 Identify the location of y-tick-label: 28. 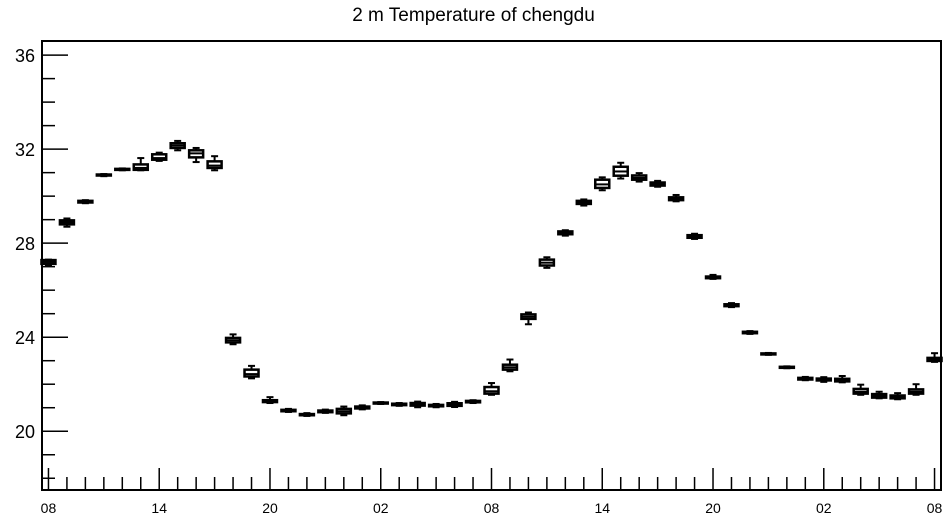
(25, 244).